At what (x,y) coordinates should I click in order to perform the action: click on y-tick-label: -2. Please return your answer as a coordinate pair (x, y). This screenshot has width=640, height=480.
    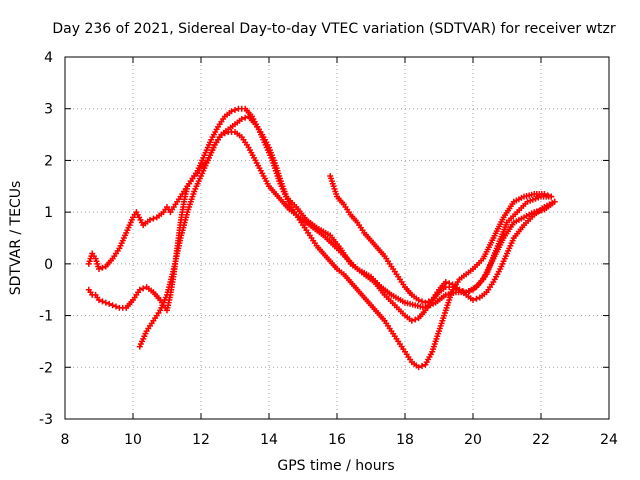
    Looking at the image, I should click on (46, 368).